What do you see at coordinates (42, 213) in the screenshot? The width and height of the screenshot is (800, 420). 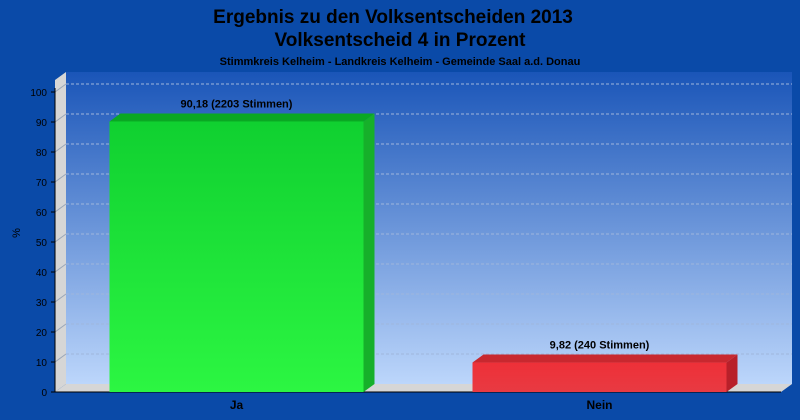 I see `y-tick-label: 60` at bounding box center [42, 213].